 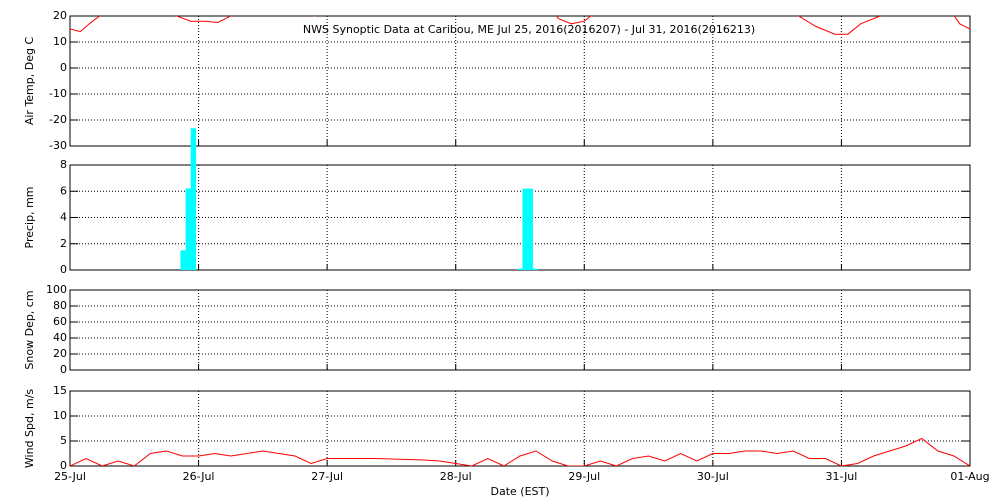 I want to click on x-axis-label: Date (EST), so click(x=519, y=491).